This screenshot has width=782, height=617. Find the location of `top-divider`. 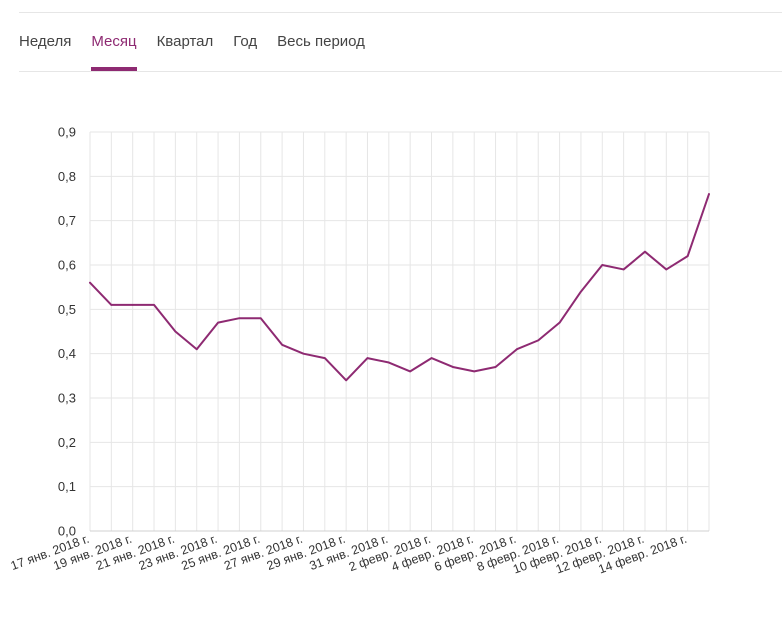

top-divider is located at coordinates (400, 12).